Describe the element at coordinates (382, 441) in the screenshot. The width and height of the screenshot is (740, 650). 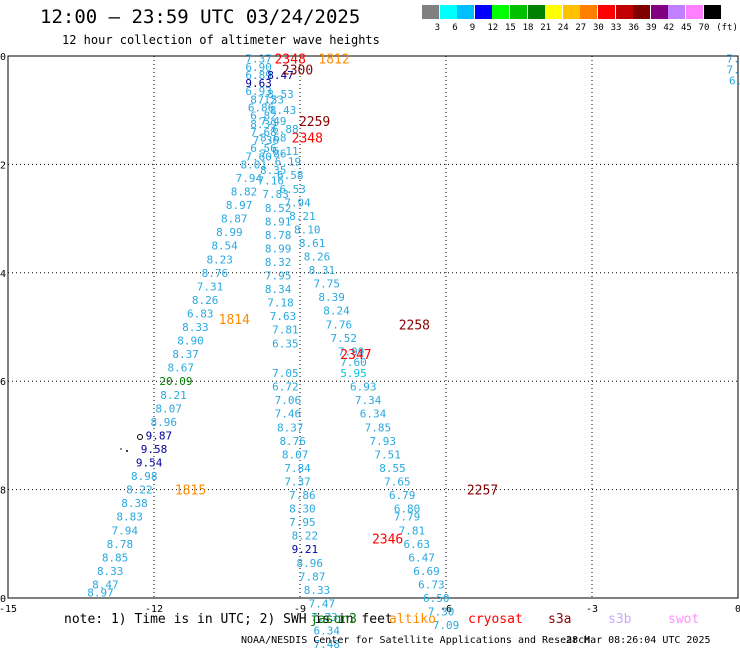
I see `wave-height-label: 7.93` at that location.